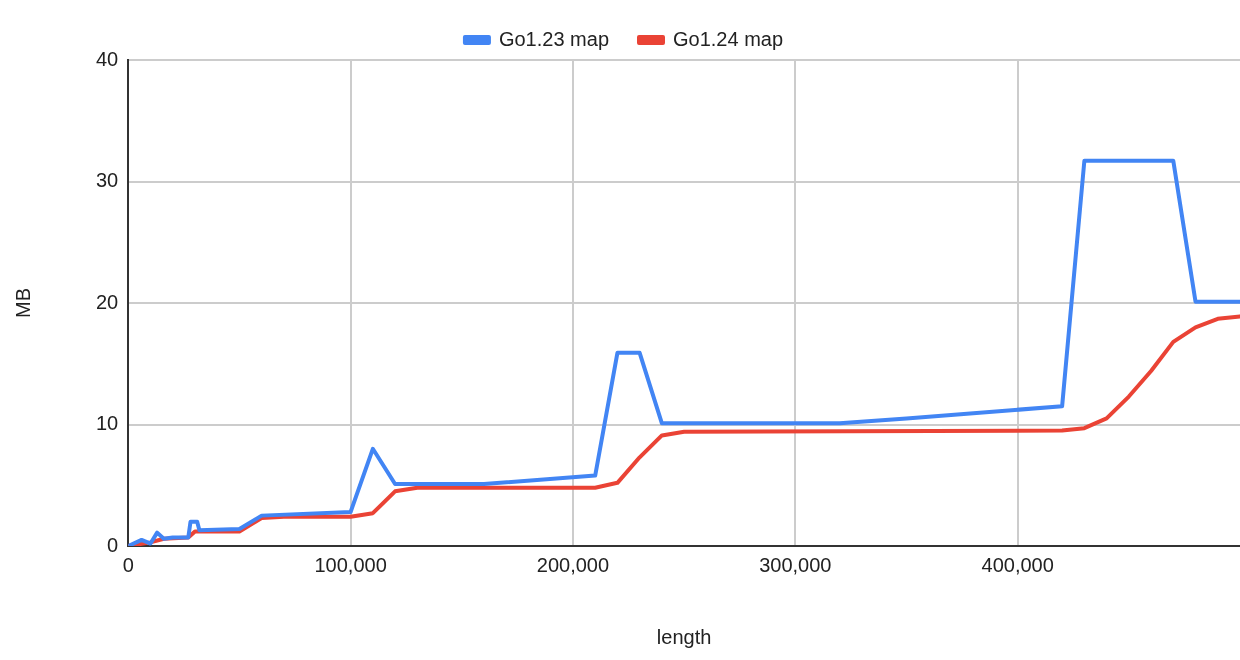  What do you see at coordinates (107, 58) in the screenshot?
I see `y-tick-label: 40` at bounding box center [107, 58].